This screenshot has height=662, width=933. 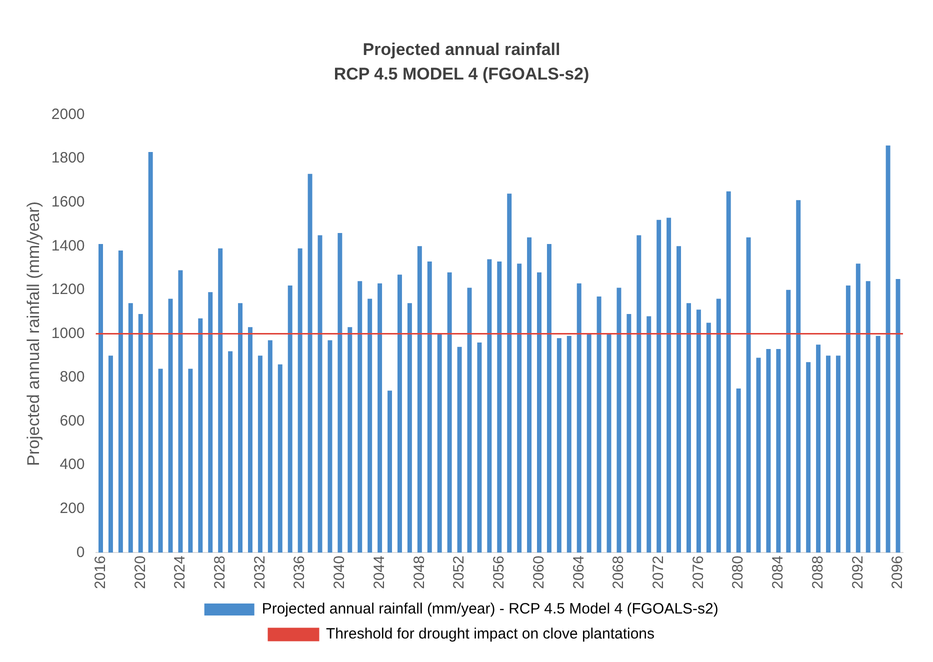 What do you see at coordinates (68, 202) in the screenshot?
I see `y-tick-label: 1600` at bounding box center [68, 202].